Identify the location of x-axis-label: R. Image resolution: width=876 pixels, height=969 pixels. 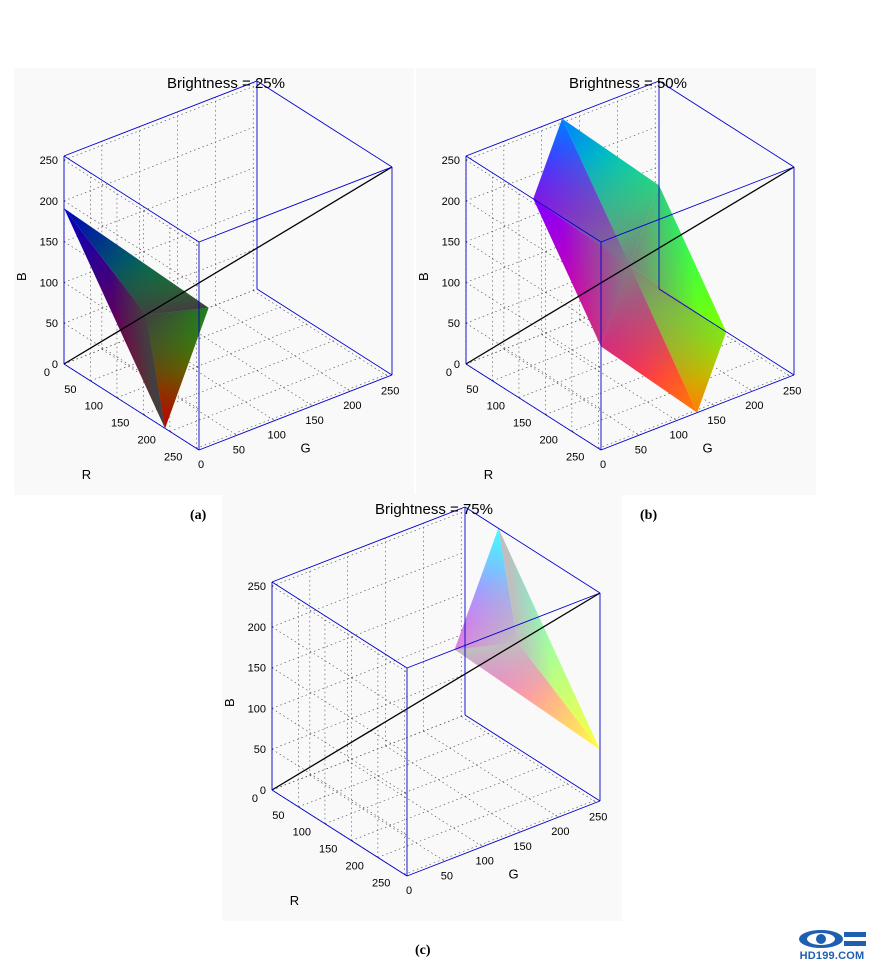
(294, 900).